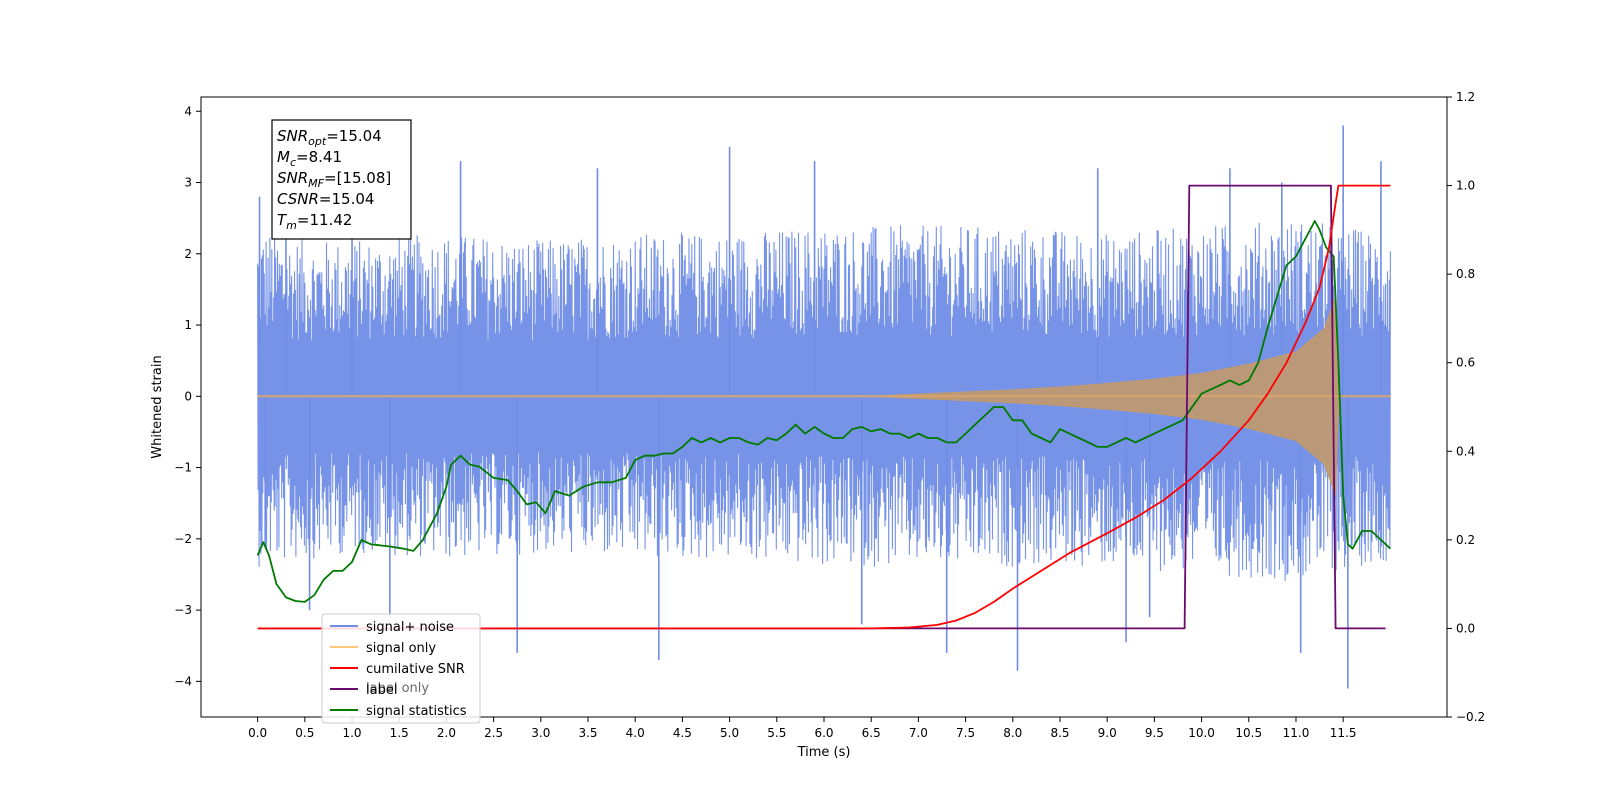 Image resolution: width=1600 pixels, height=800 pixels. I want to click on x-tick-label: 8.5, so click(1059, 733).